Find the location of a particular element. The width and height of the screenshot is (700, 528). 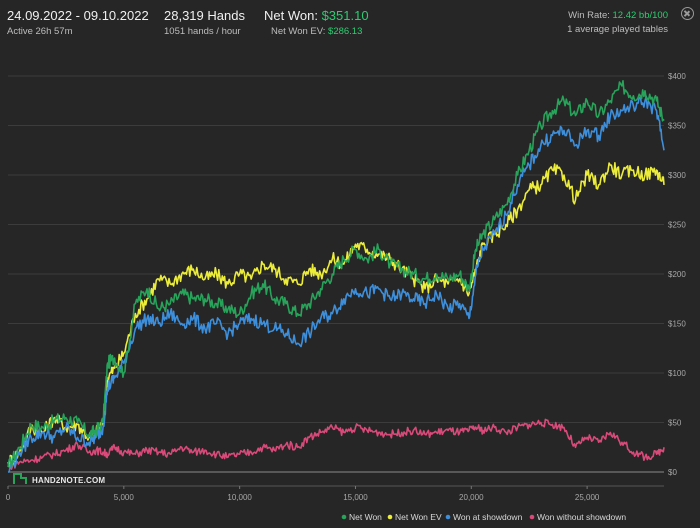

x-tick-label: 0 is located at coordinates (8, 497).